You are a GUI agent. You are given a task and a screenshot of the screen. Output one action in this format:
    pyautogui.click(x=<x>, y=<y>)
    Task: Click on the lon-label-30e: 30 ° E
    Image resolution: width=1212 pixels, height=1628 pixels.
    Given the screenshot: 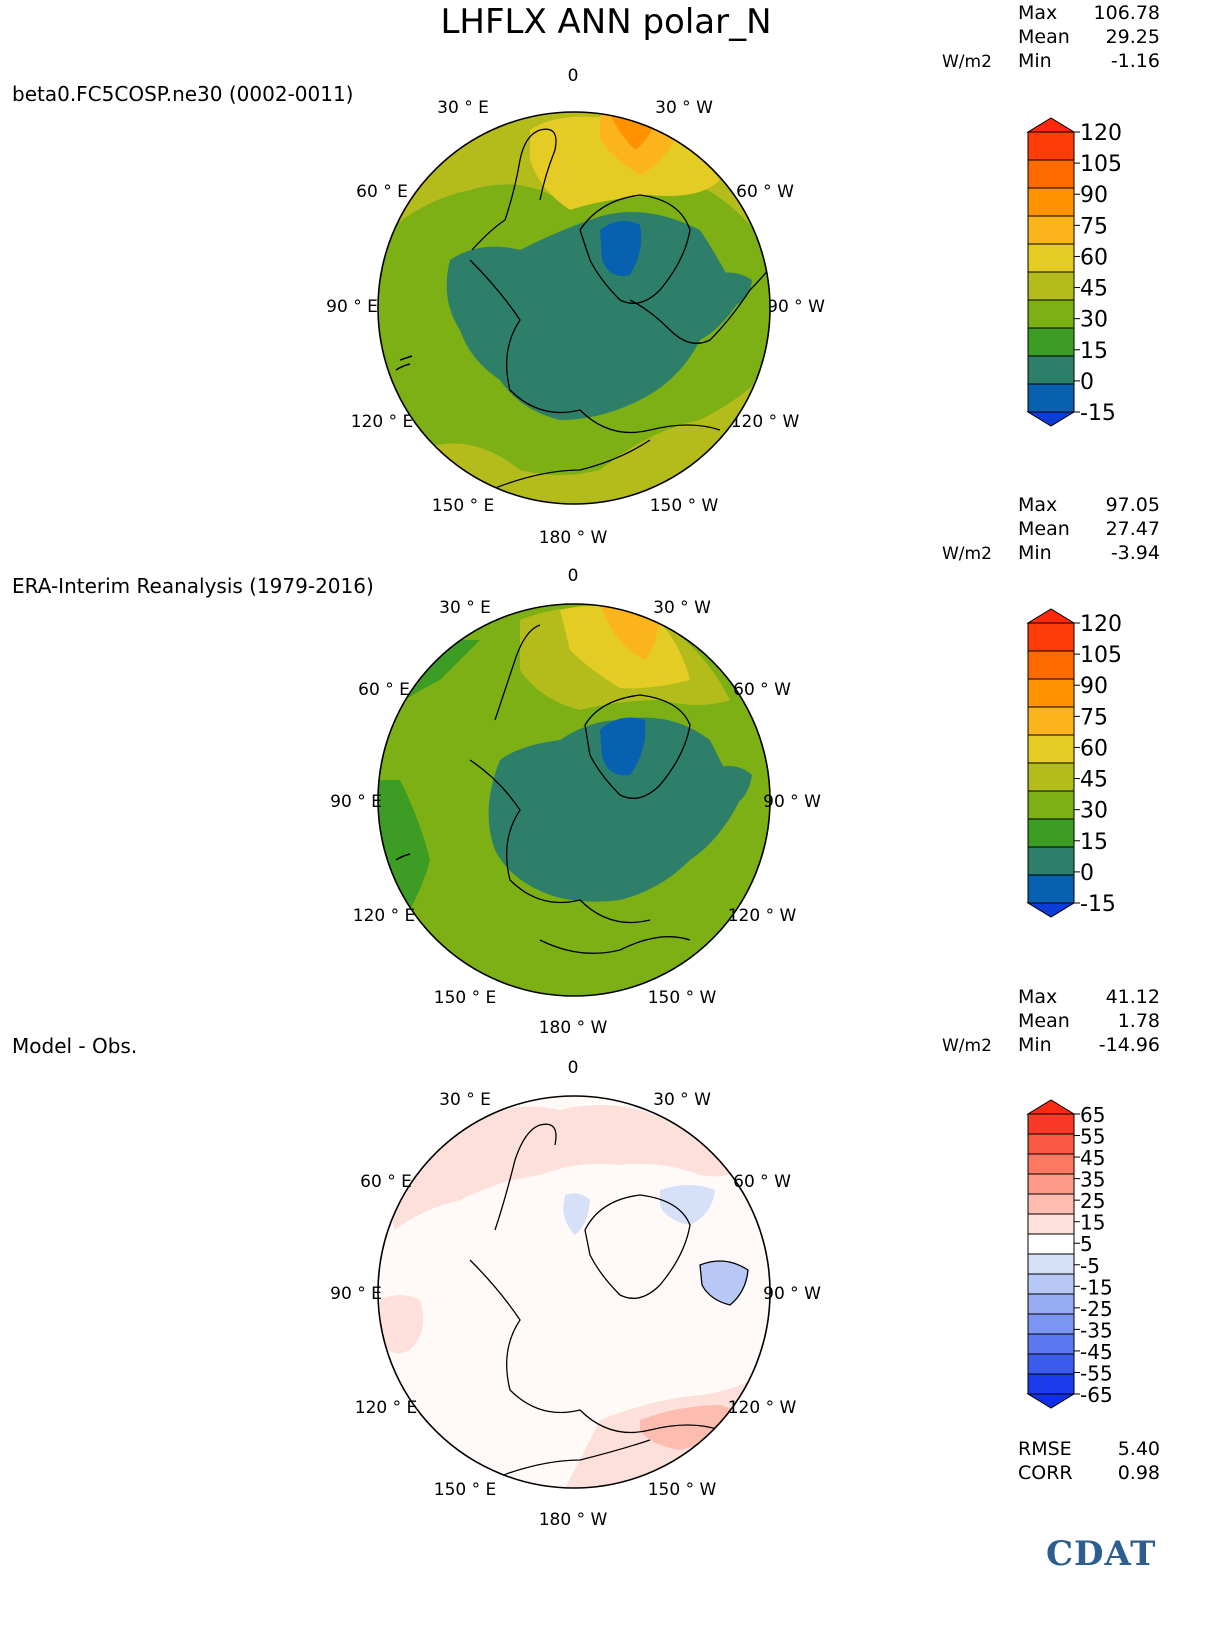 What is the action you would take?
    pyautogui.click(x=465, y=608)
    